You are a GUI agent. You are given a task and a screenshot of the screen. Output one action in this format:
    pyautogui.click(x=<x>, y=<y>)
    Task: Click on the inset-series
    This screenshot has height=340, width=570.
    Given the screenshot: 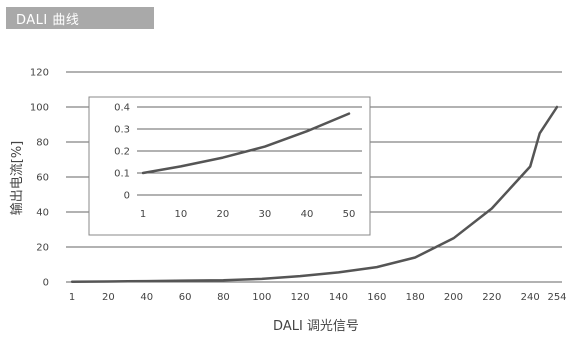 What is the action you would take?
    pyautogui.click(x=246, y=143)
    